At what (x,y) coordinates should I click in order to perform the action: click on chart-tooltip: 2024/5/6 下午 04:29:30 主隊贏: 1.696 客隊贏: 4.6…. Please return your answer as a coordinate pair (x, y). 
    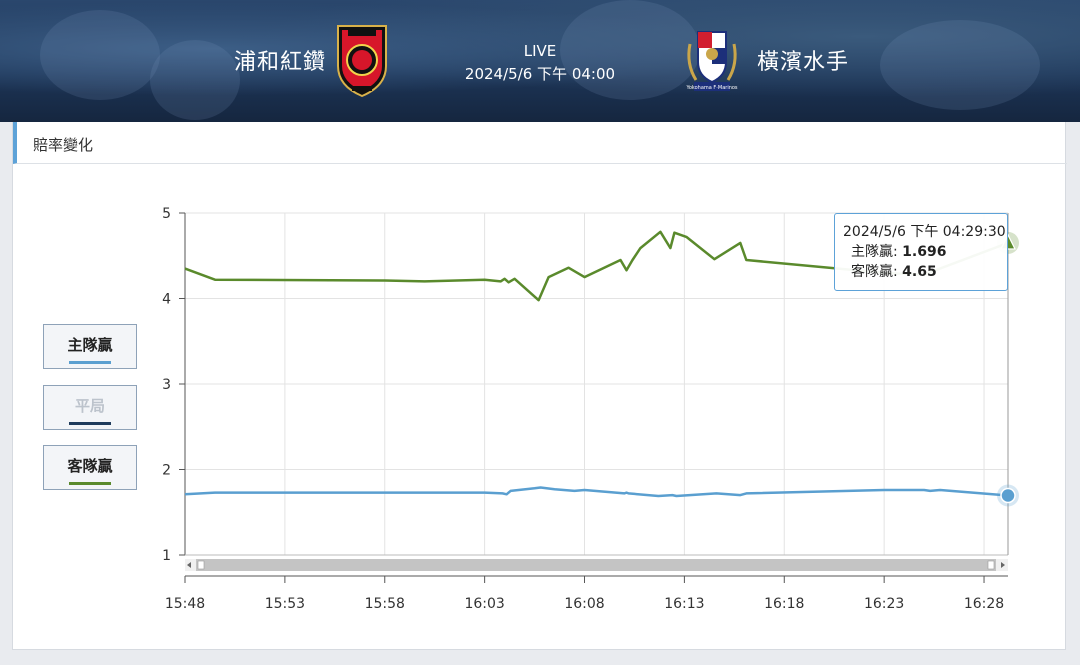
    Looking at the image, I should click on (921, 252).